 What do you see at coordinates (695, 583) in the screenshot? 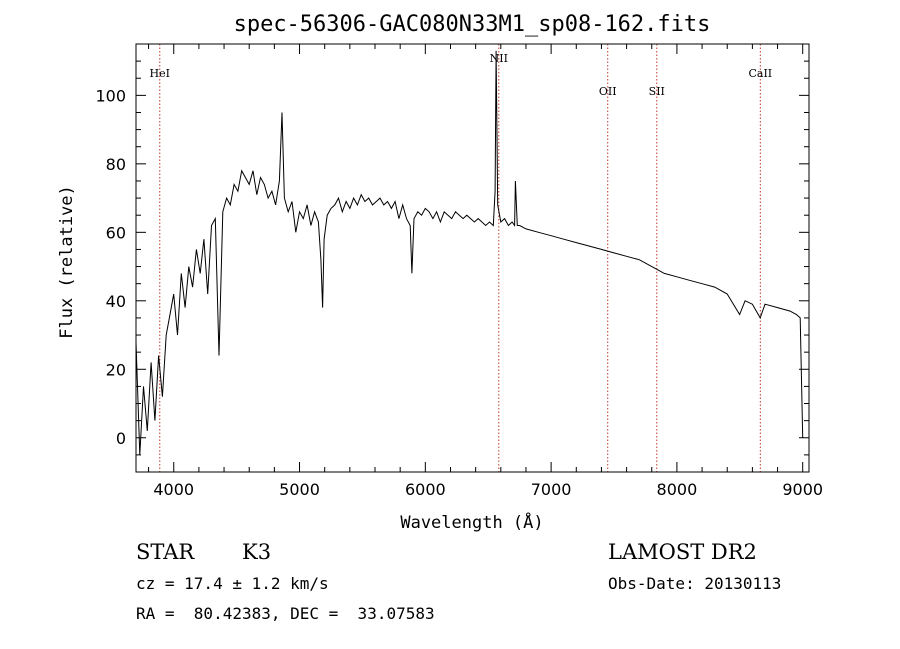
I see `obs-date-text: Obs-Date: 20130113` at bounding box center [695, 583].